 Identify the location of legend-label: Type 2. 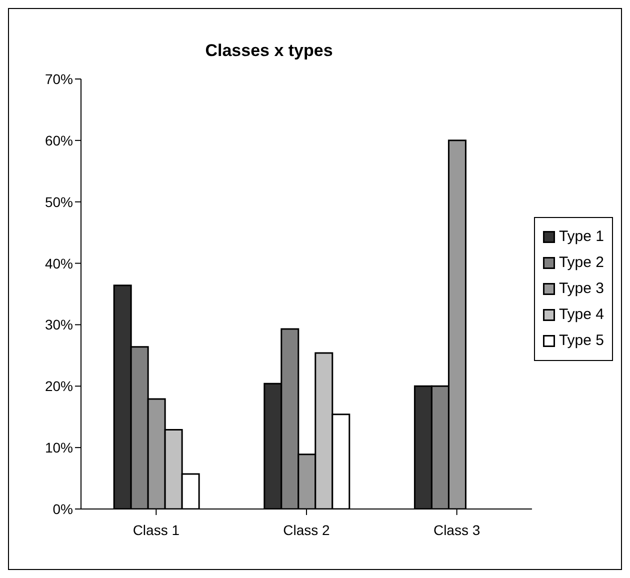
(581, 263).